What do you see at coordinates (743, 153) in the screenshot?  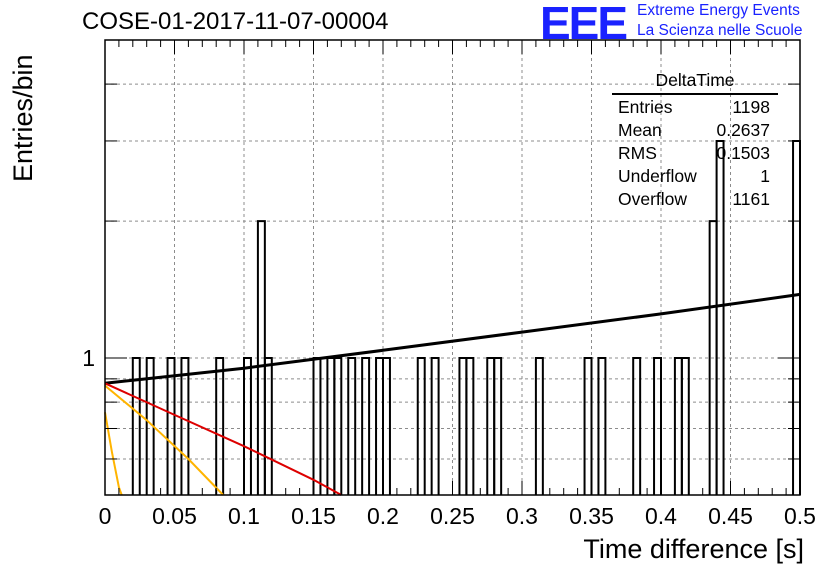 I see `stats-value: 0.1503` at bounding box center [743, 153].